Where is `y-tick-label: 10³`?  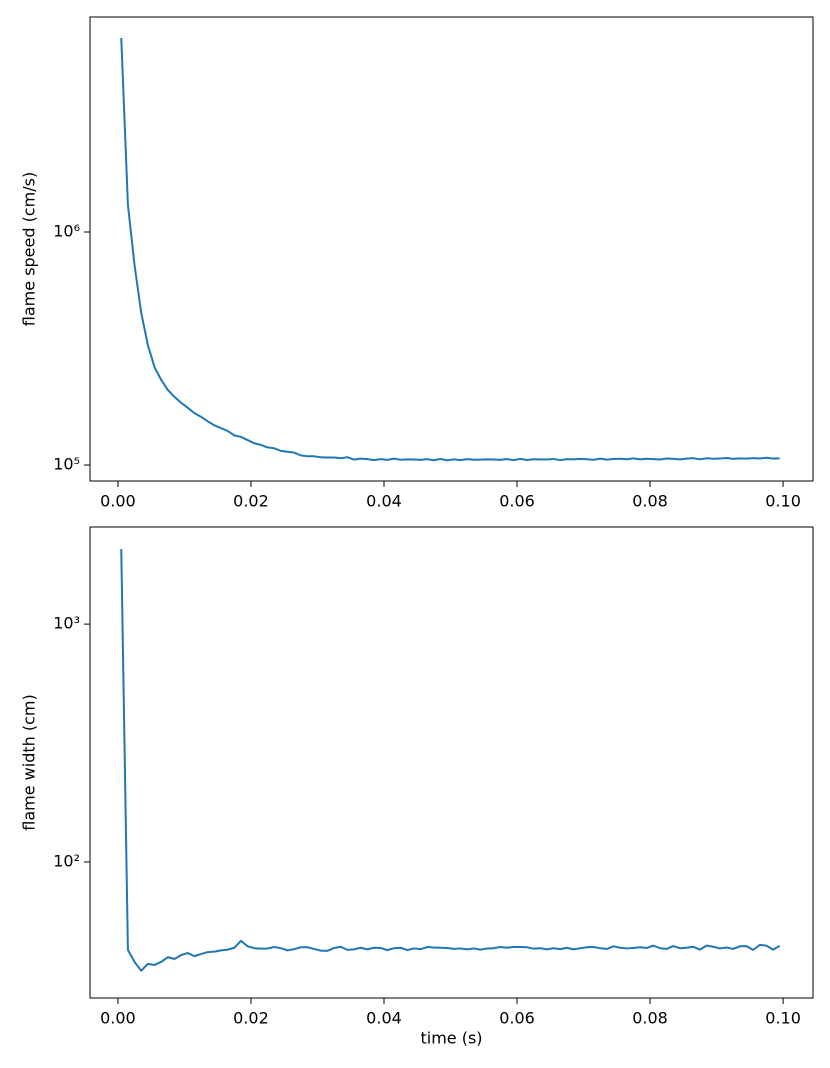
y-tick-label: 10³ is located at coordinates (66, 623).